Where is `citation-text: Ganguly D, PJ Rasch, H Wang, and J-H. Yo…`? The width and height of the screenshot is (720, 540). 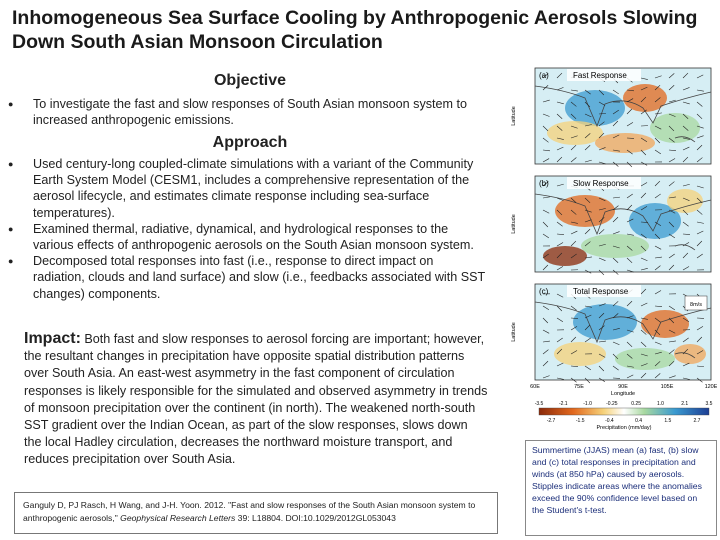 citation-text: Ganguly D, PJ Rasch, H Wang, and J-H. Yo… is located at coordinates (249, 511).